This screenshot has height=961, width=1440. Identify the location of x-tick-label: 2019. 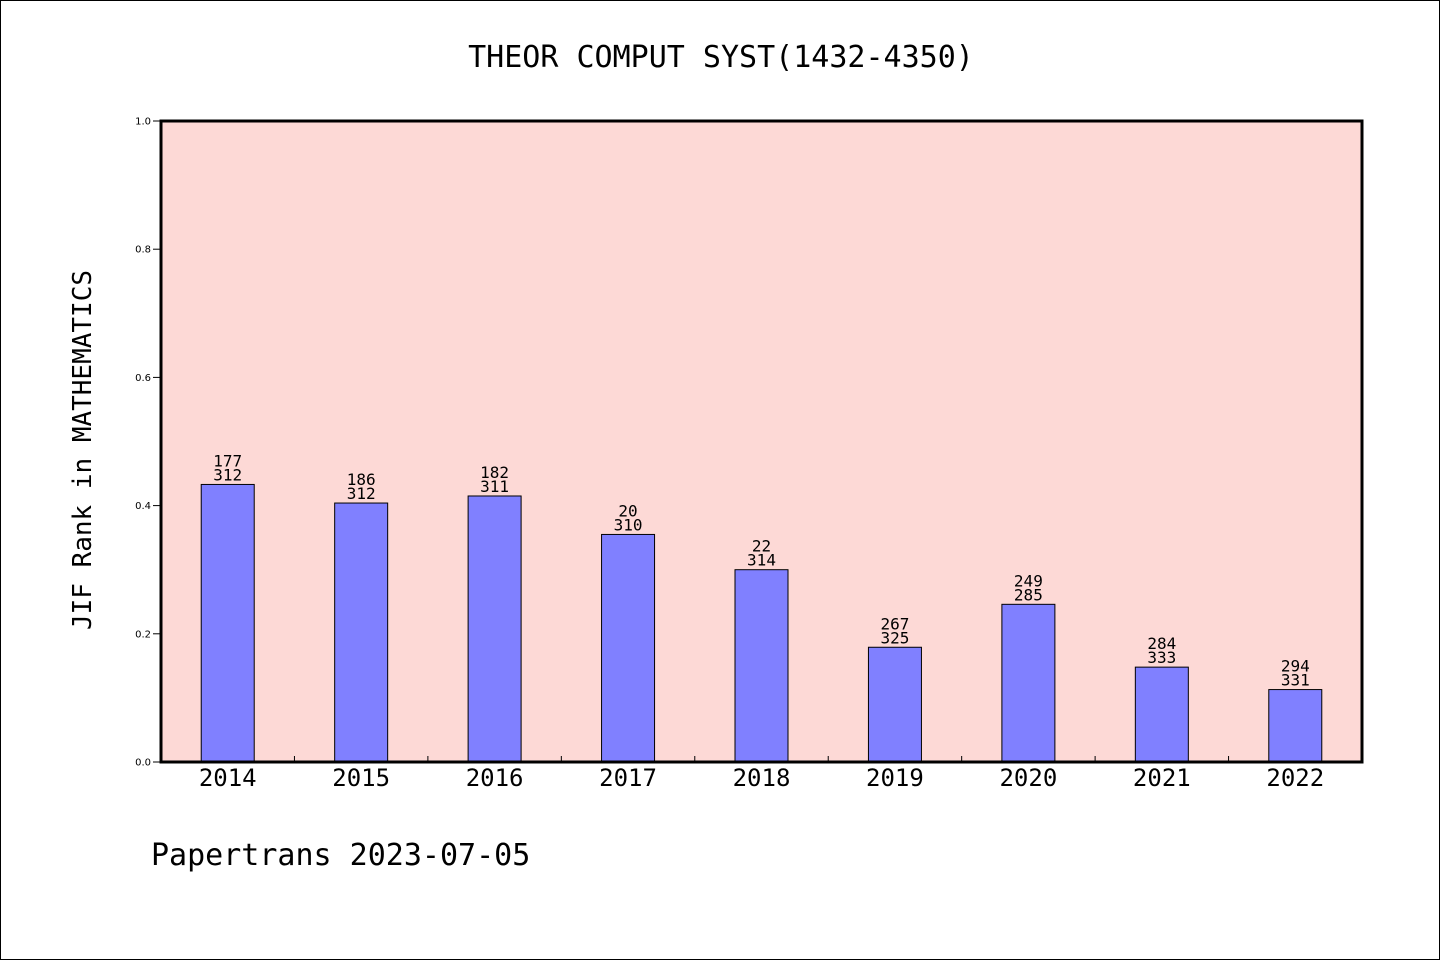
(895, 778).